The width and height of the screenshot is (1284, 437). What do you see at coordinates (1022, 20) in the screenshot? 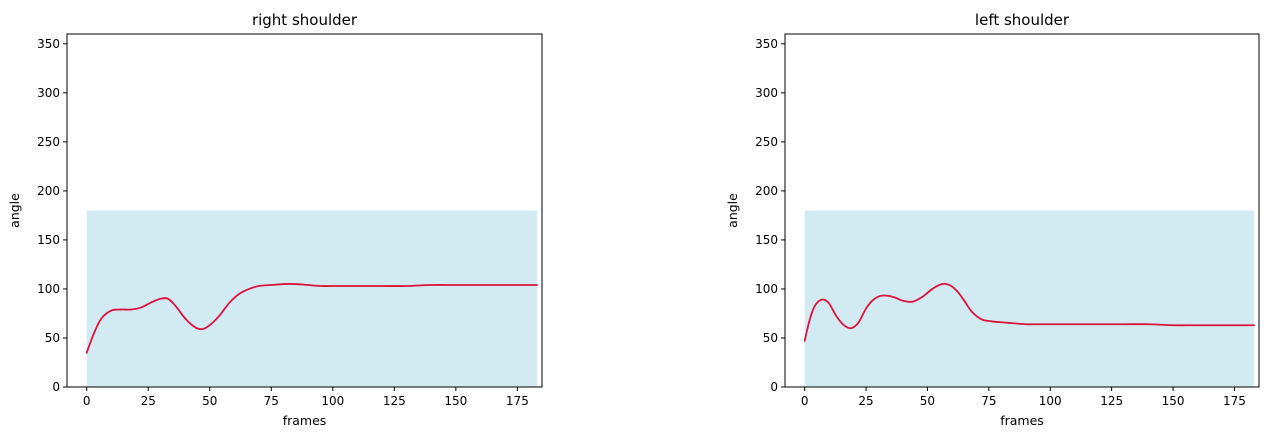
I see `chart-title: left shoulder` at bounding box center [1022, 20].